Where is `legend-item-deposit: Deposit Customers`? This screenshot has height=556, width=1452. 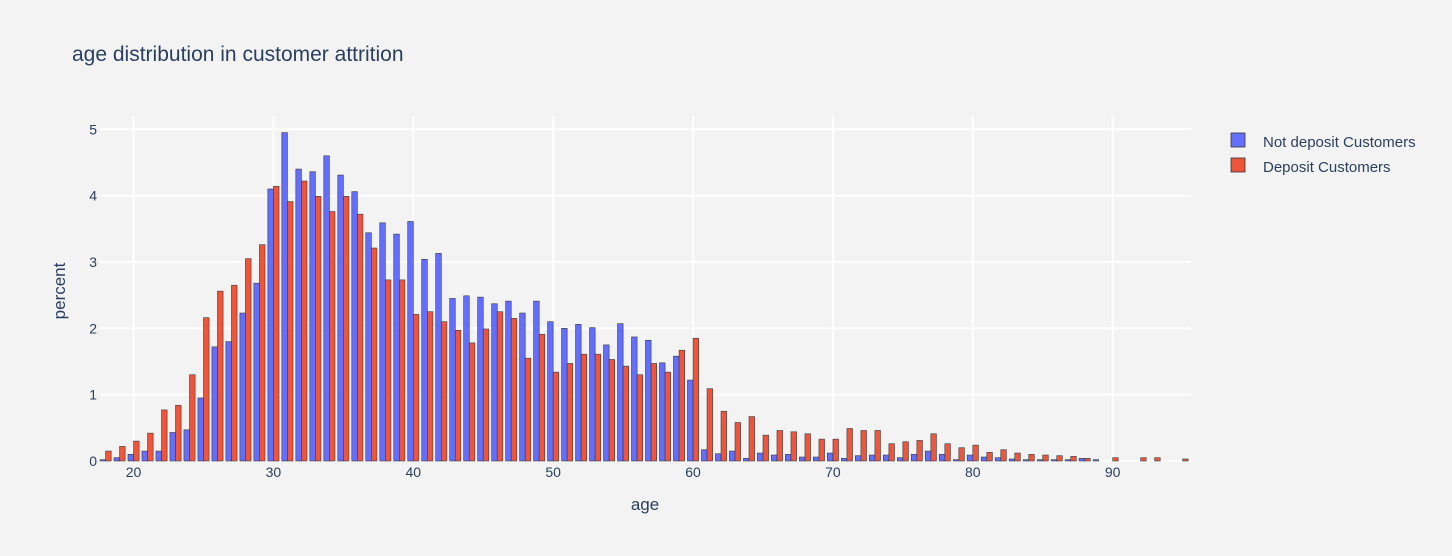 legend-item-deposit: Deposit Customers is located at coordinates (1310, 166).